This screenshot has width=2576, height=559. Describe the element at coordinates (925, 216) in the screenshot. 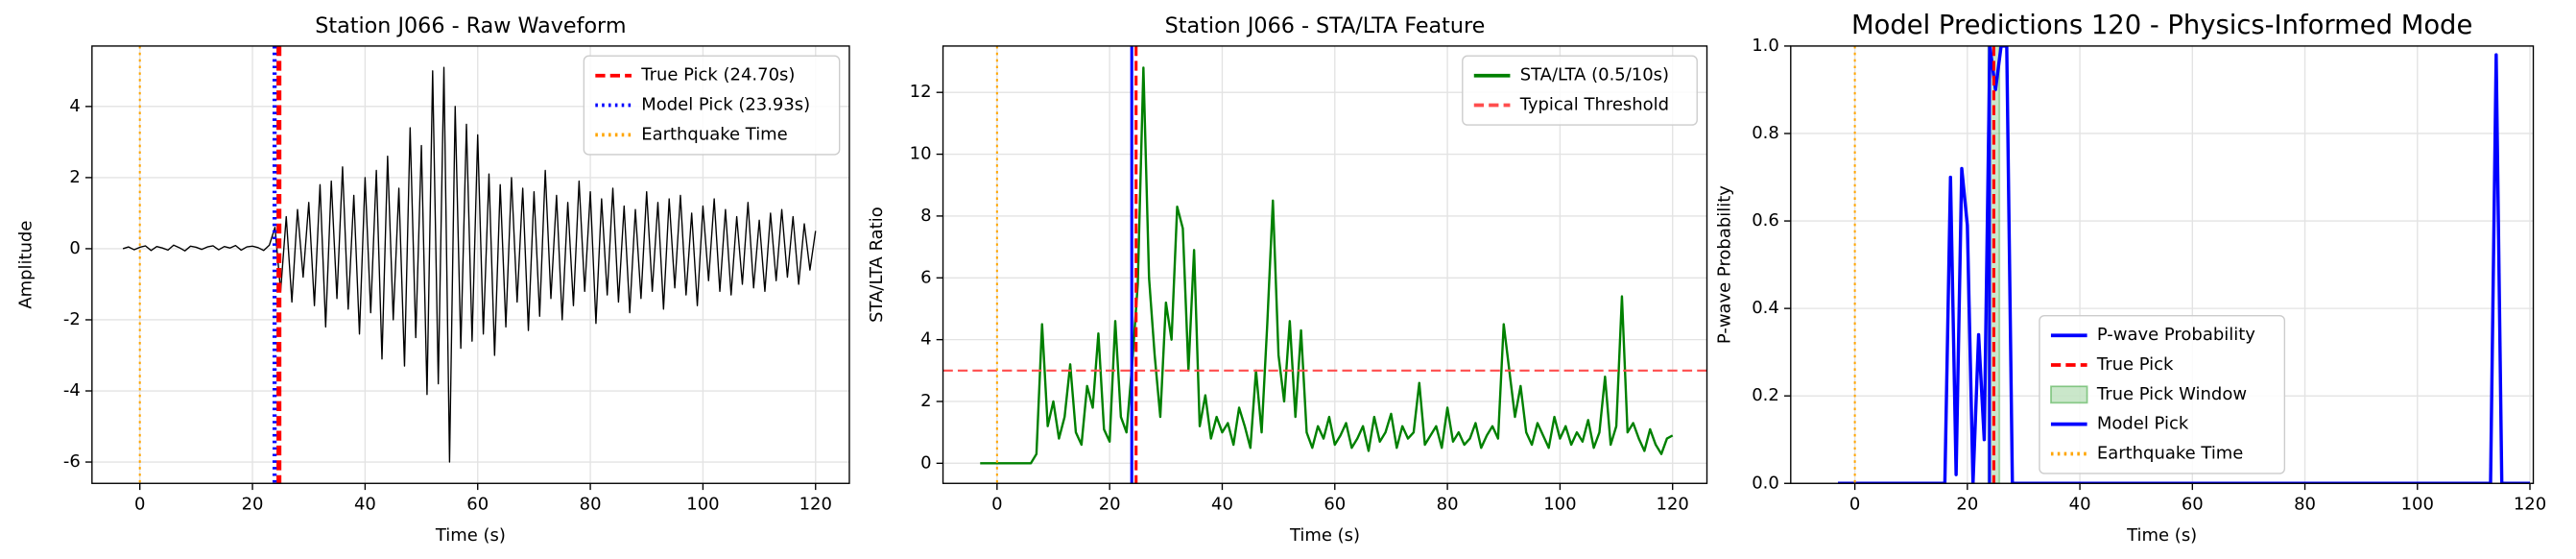

I see `y-tick-label: 8` at that location.